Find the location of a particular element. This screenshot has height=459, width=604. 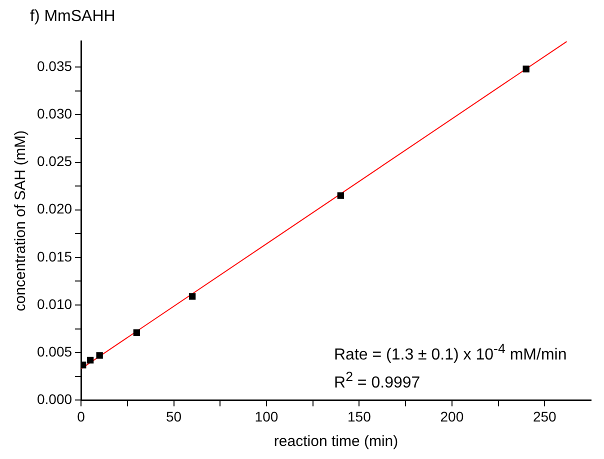

y-tick-label: 0.035 is located at coordinates (54, 66).